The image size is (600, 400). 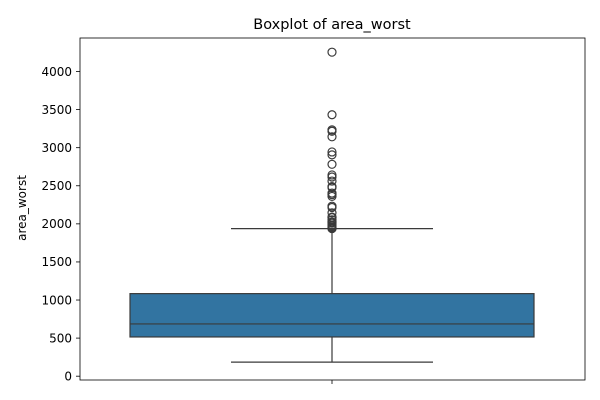 I want to click on chart-title: Boxplot of area_worst, so click(x=332, y=25).